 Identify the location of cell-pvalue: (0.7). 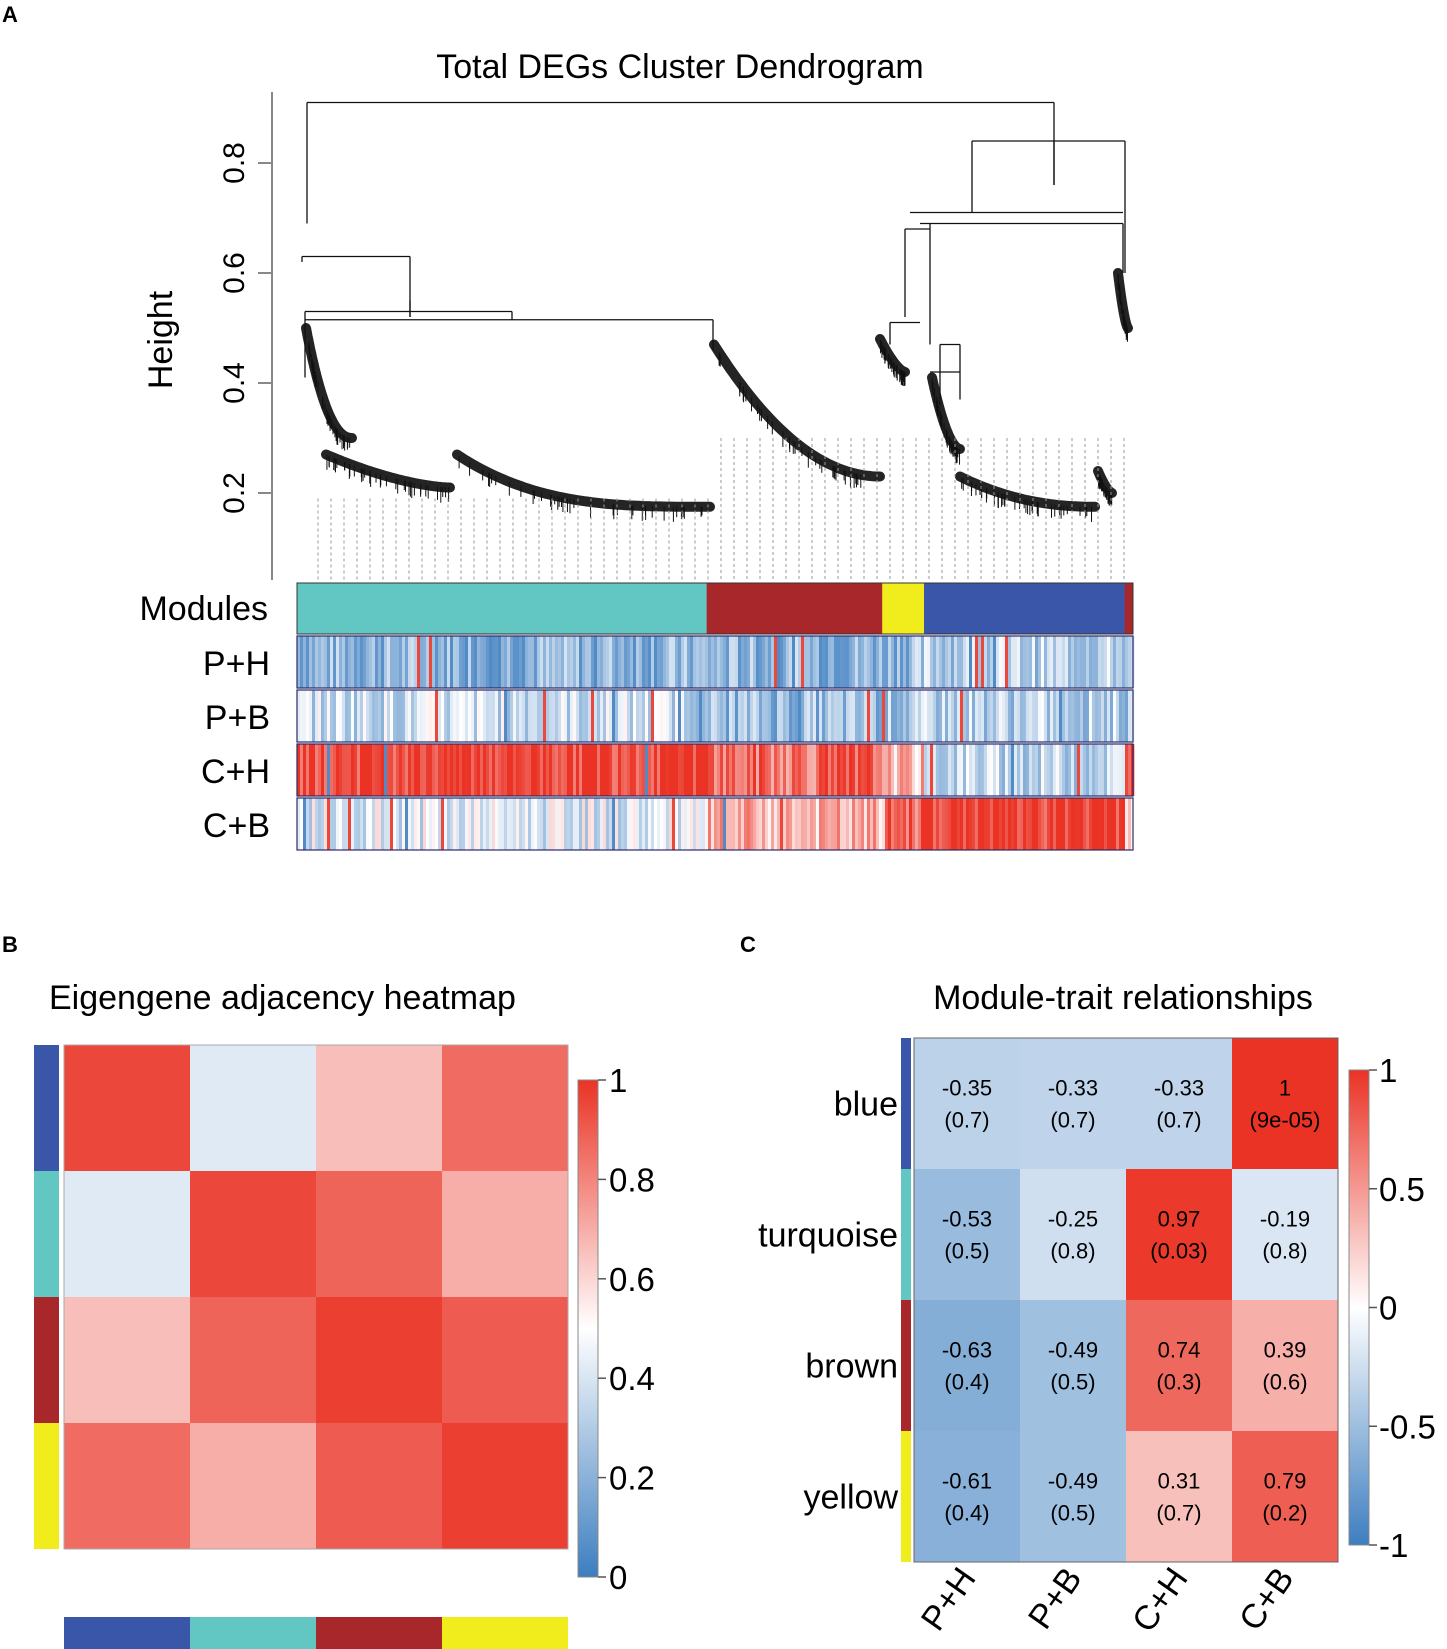
(1178, 1513).